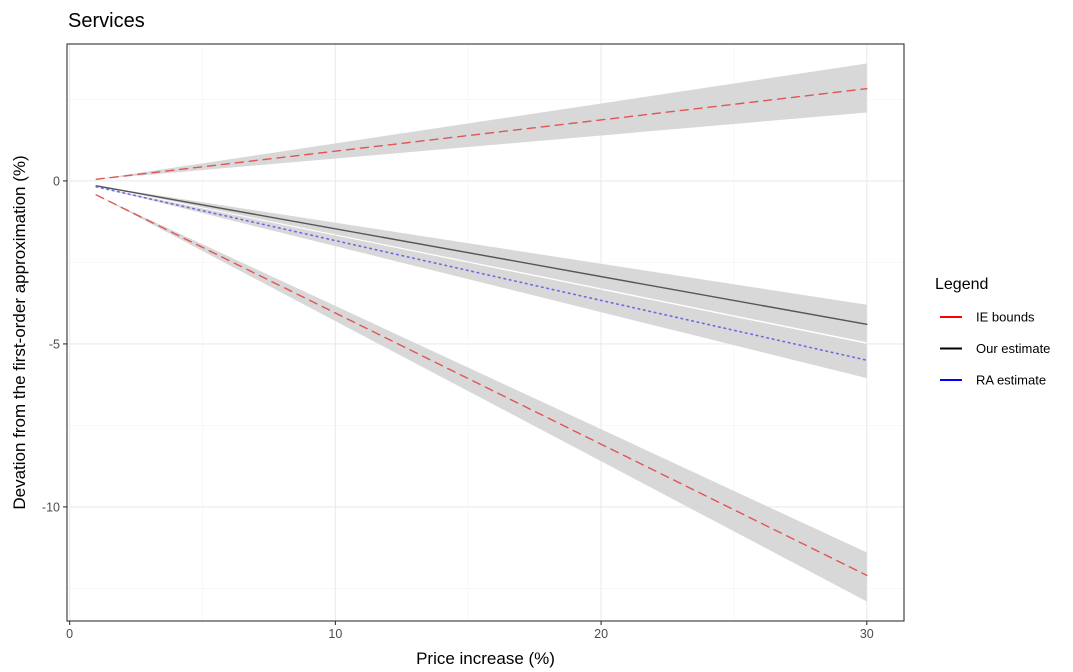 The height and width of the screenshot is (672, 1073). What do you see at coordinates (601, 634) in the screenshot?
I see `x-tick-label: 20` at bounding box center [601, 634].